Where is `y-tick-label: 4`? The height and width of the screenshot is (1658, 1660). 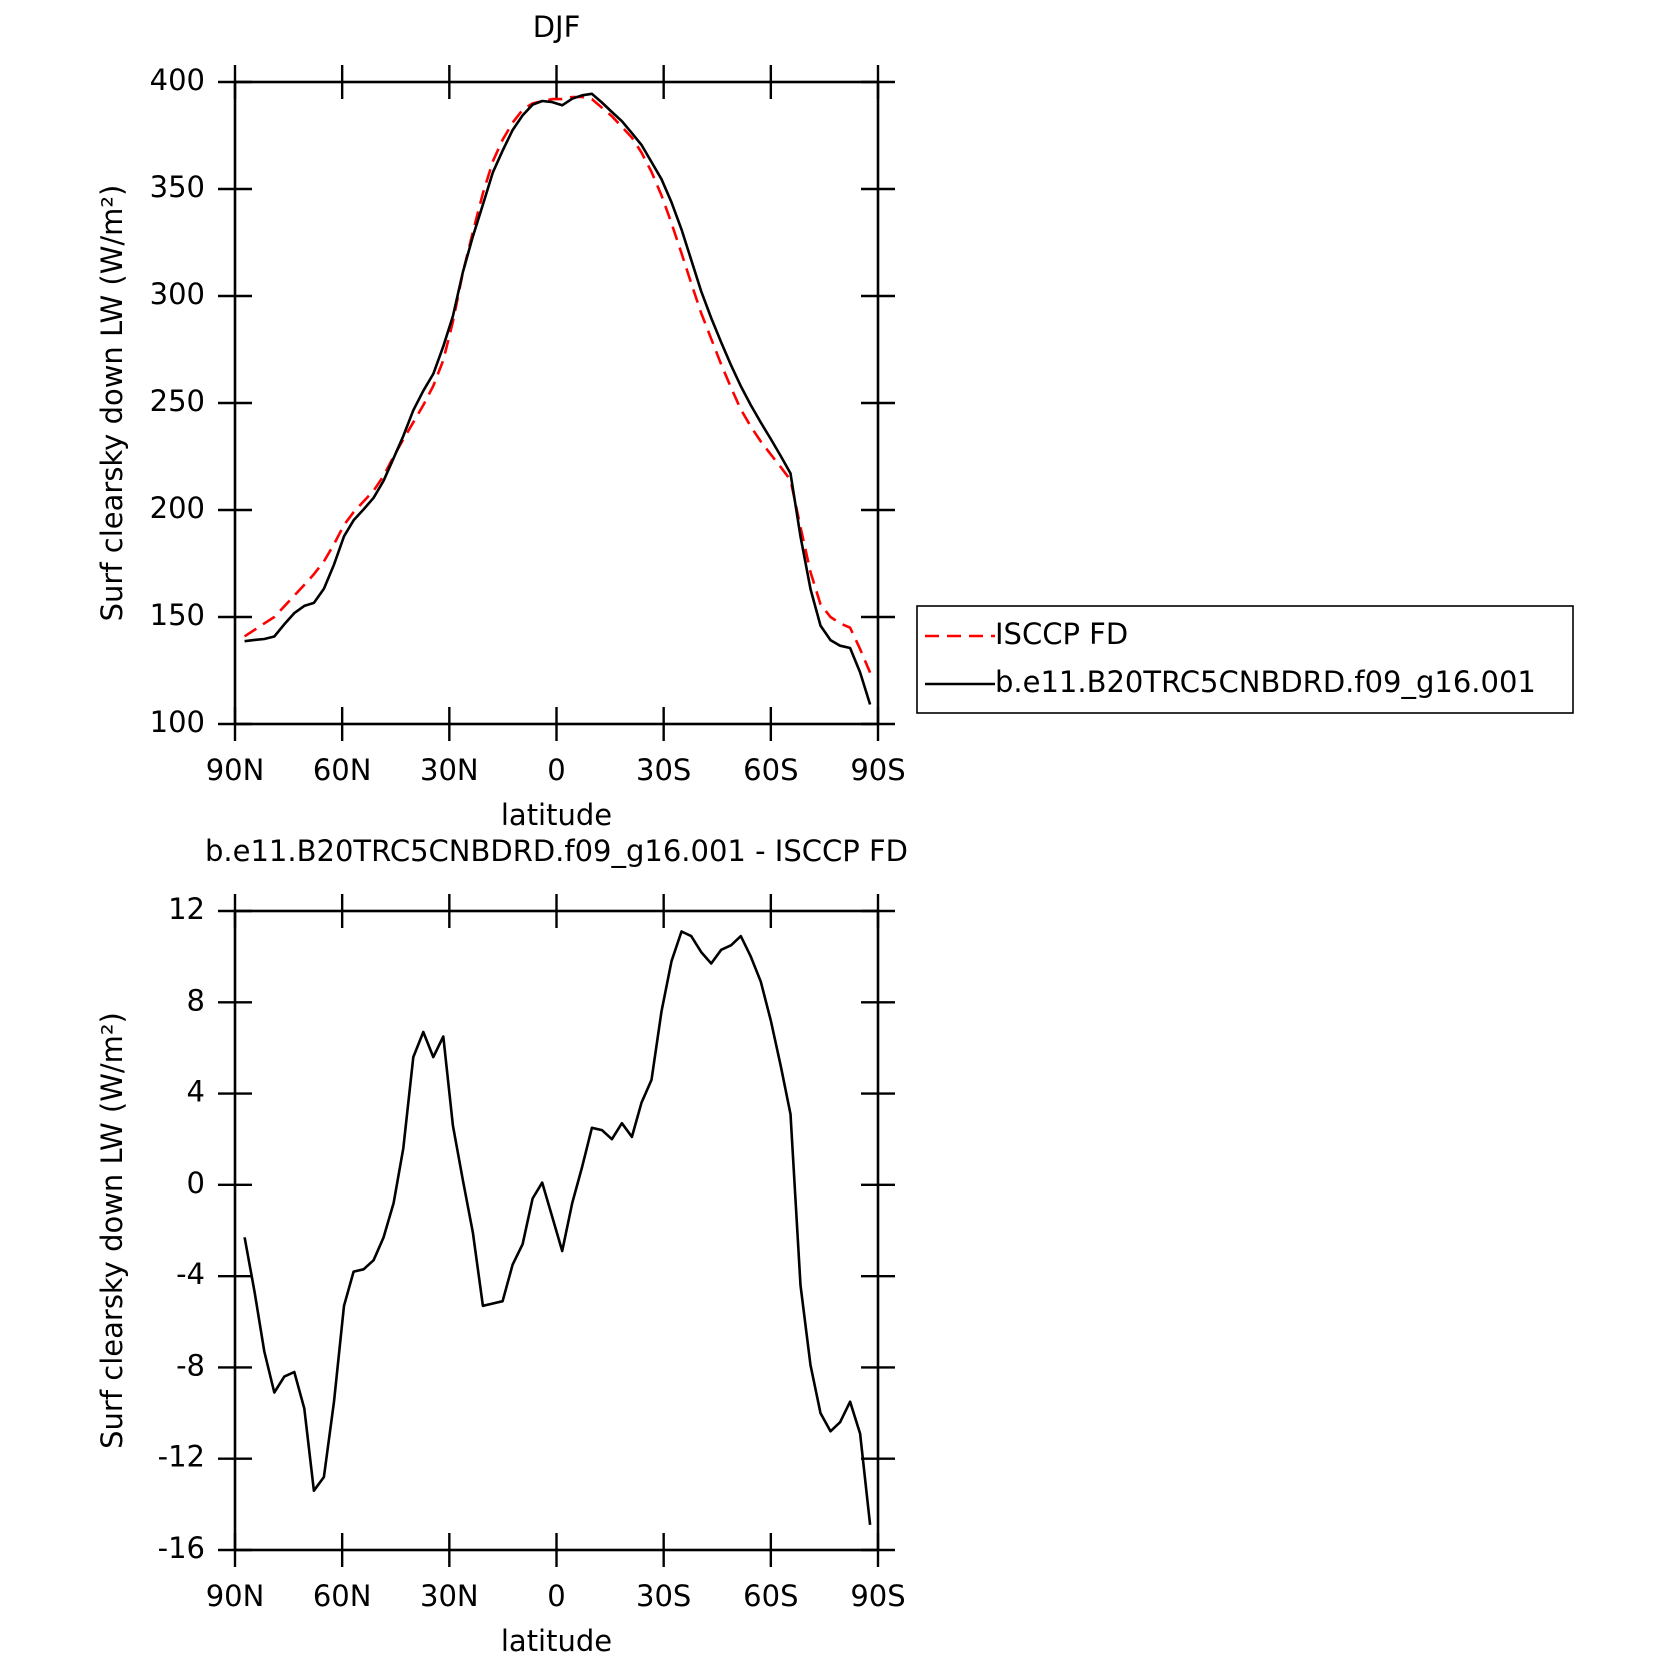 y-tick-label: 4 is located at coordinates (196, 1092).